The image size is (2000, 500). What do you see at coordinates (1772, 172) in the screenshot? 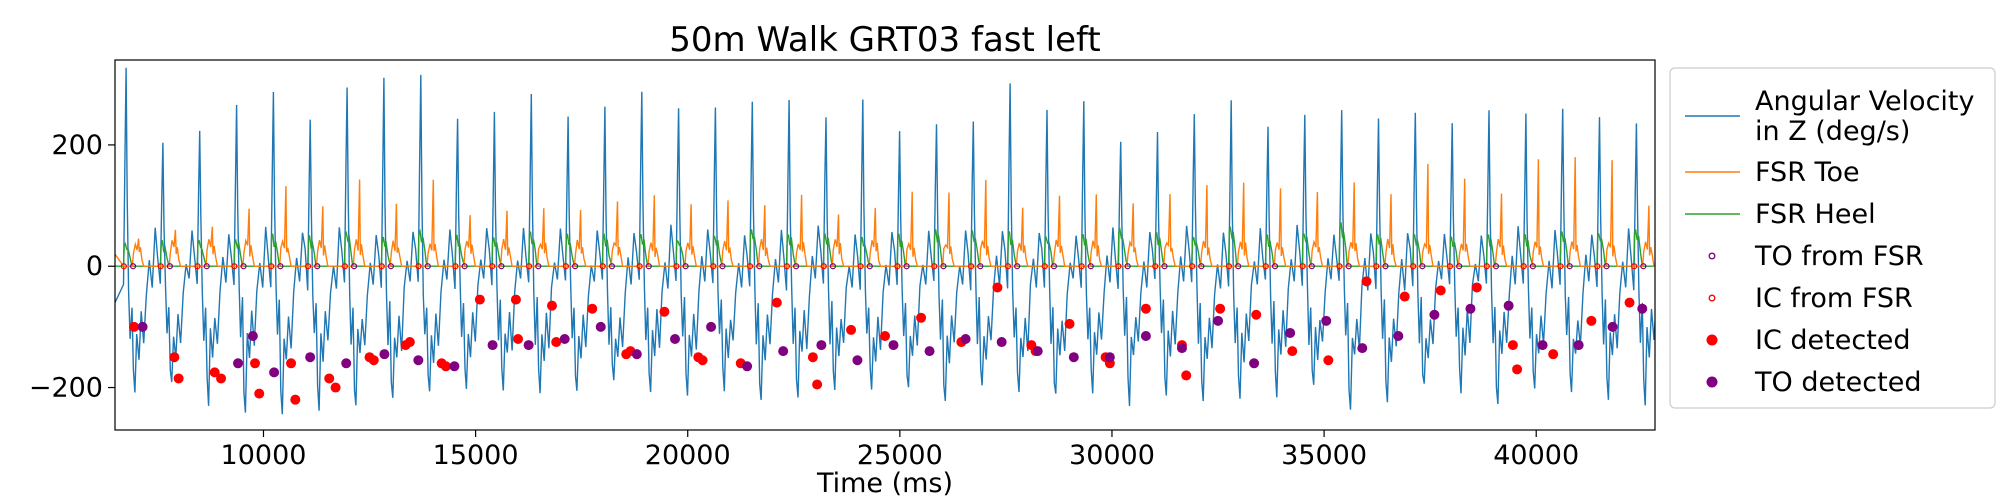
I see `legend-item: FSR Toe` at bounding box center [1772, 172].